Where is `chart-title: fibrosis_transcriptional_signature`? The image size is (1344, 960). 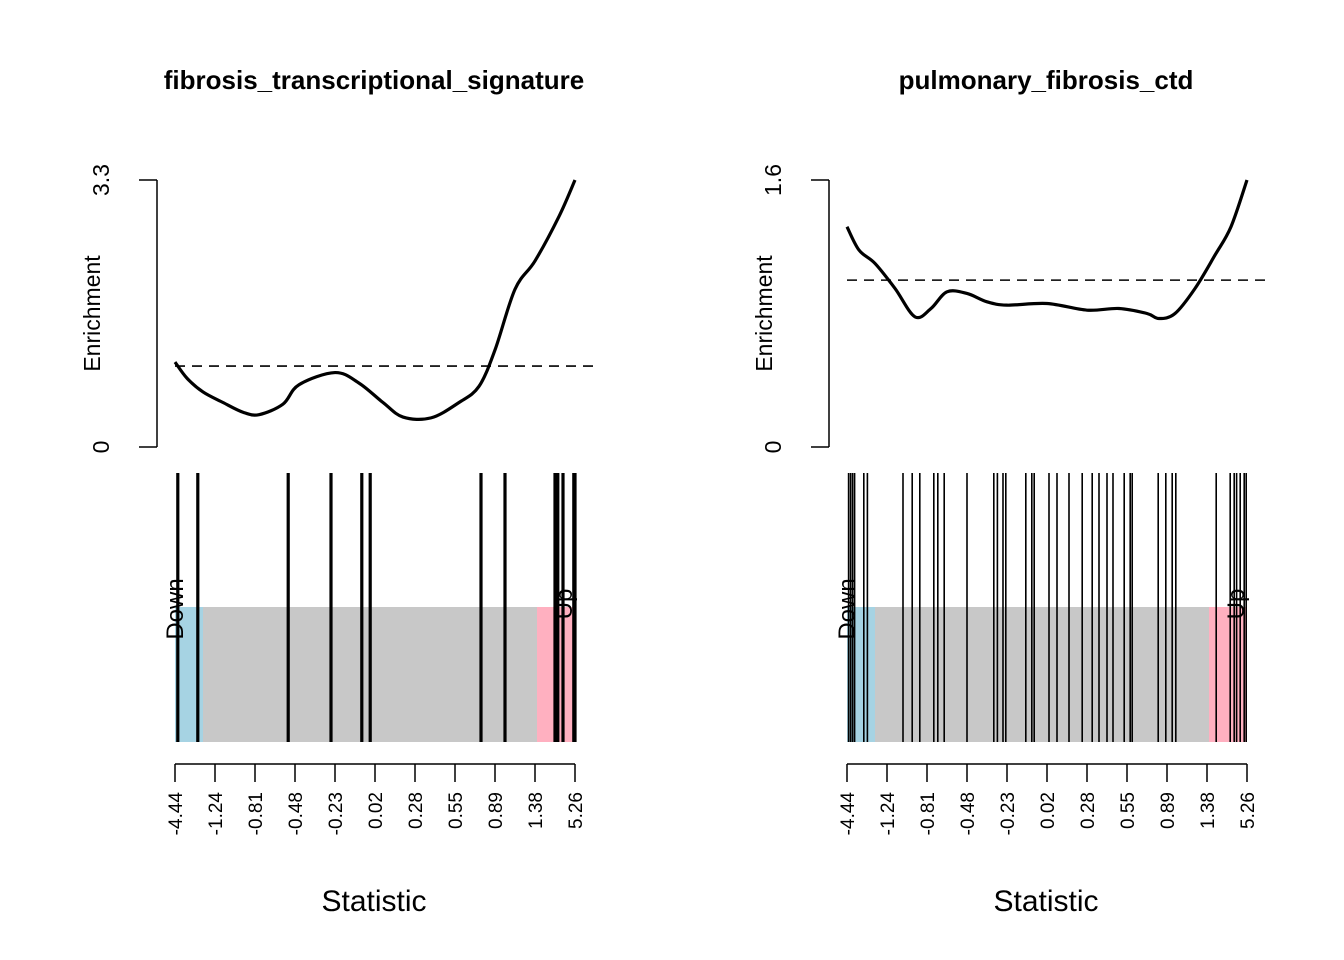
chart-title: fibrosis_transcriptional_signature is located at coordinates (374, 80).